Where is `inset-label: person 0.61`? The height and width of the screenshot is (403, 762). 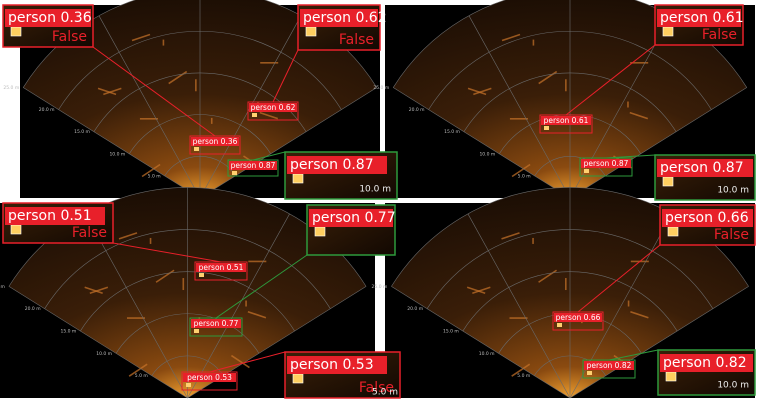 inset-label: person 0.61 is located at coordinates (702, 18).